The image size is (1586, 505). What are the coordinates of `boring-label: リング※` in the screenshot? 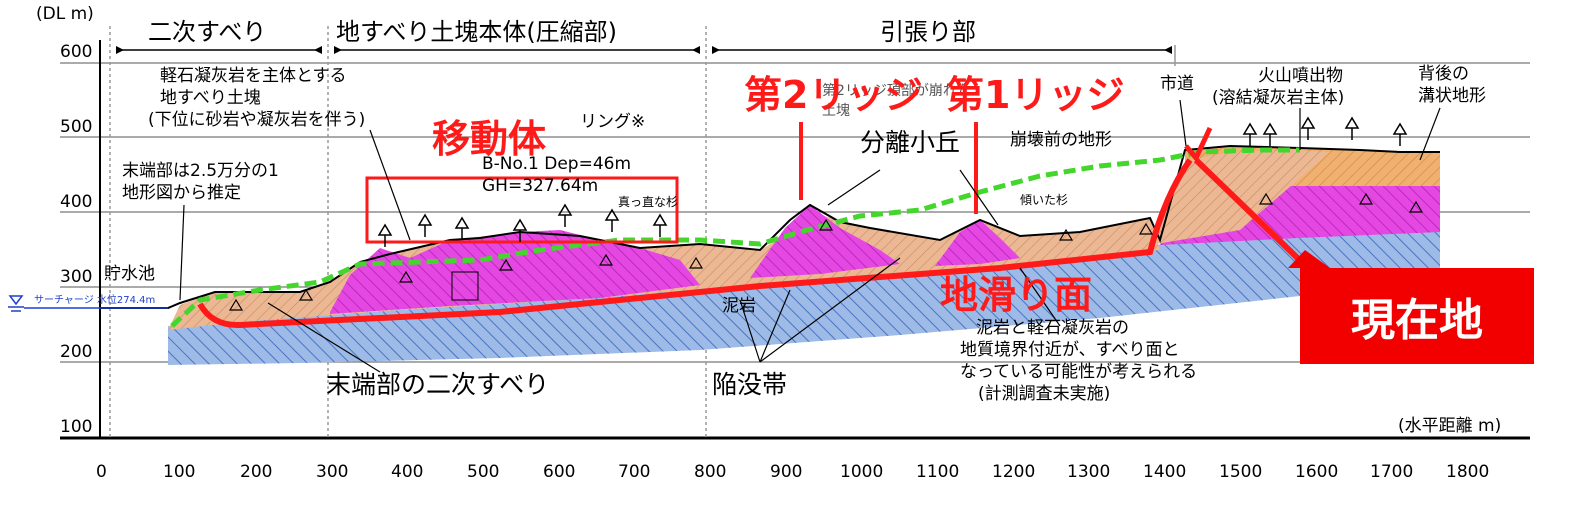 It's located at (613, 122).